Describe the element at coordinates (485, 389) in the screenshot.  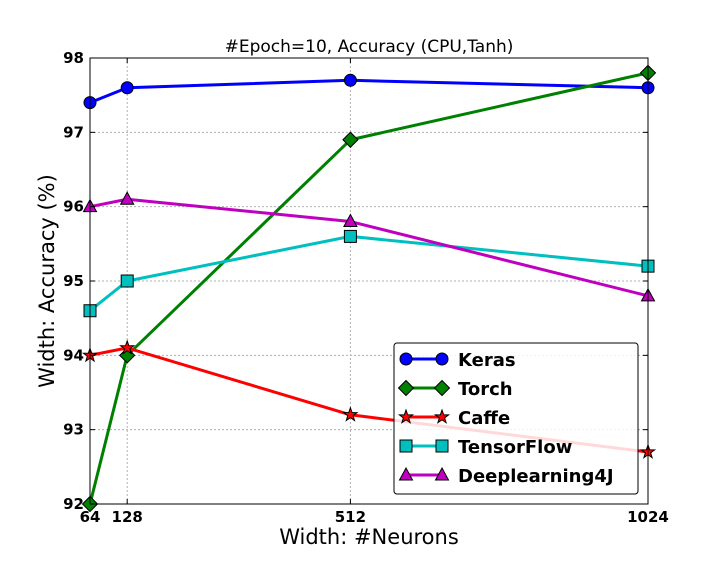
I see `legend-label: Torch` at that location.